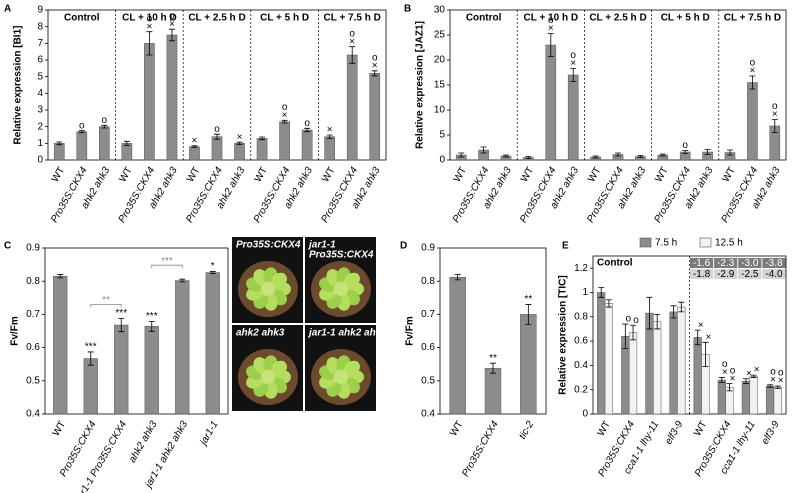 This screenshot has height=493, width=792. I want to click on table-value: -4.0, so click(774, 274).